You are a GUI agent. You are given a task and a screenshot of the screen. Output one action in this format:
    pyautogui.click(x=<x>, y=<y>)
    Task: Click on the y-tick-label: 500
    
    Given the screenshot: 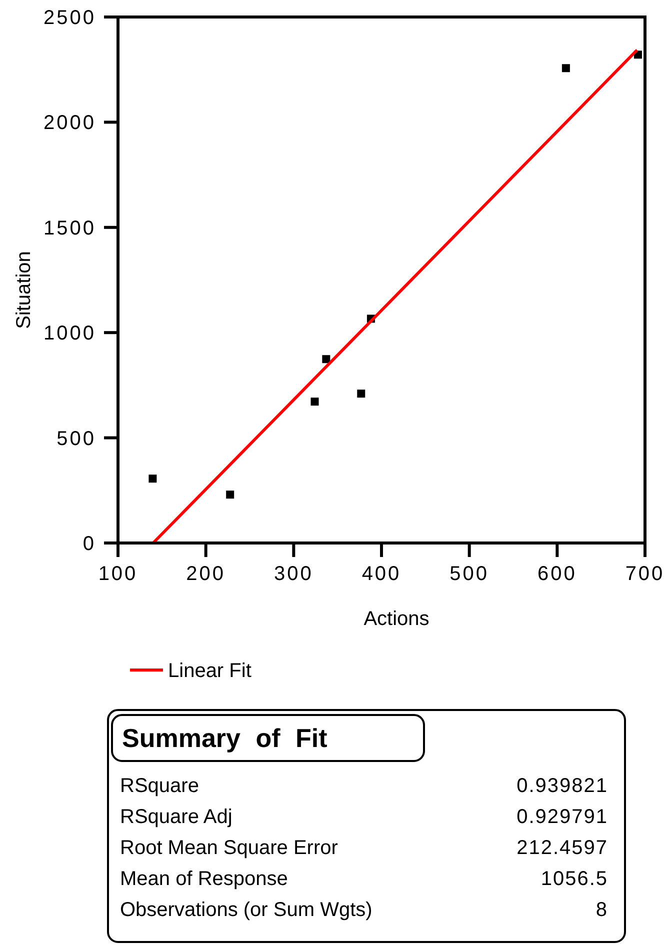 What is the action you would take?
    pyautogui.click(x=76, y=439)
    